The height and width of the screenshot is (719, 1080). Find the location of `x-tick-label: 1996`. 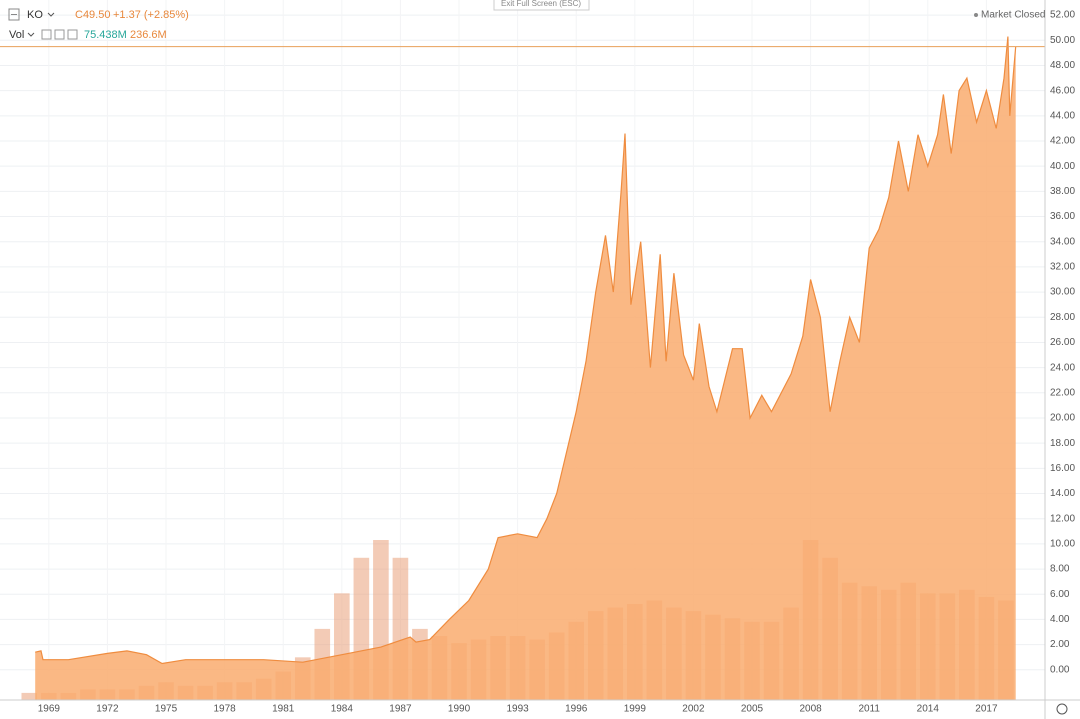

x-tick-label: 1996 is located at coordinates (576, 709).